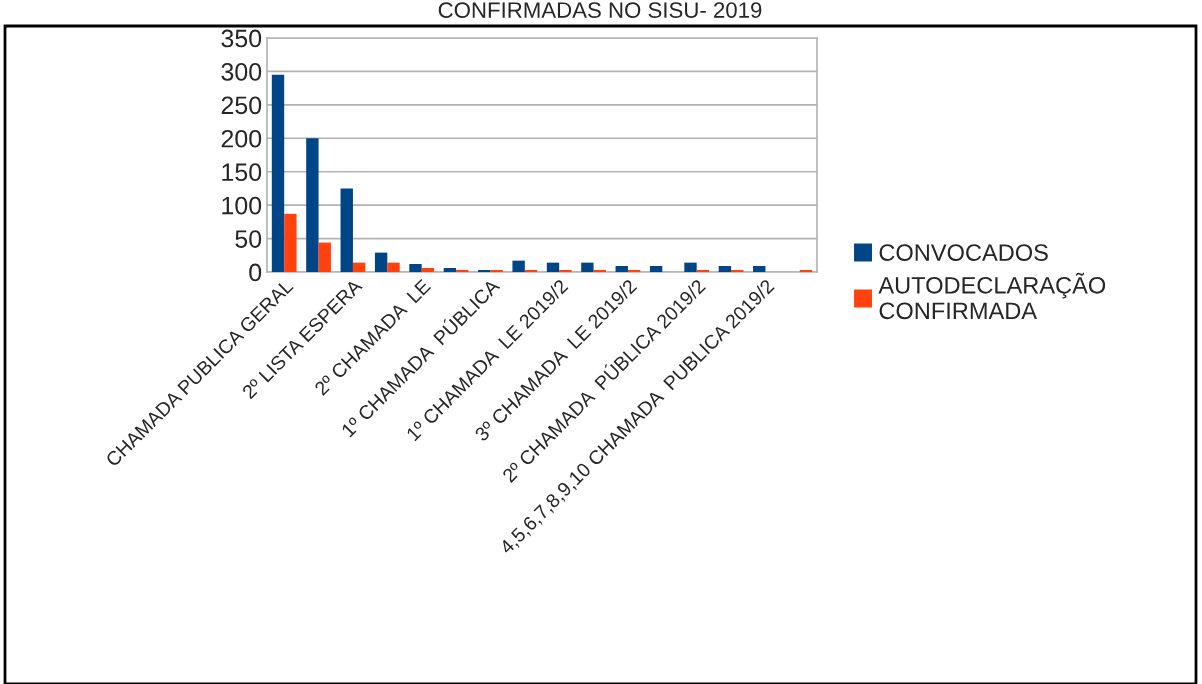 This screenshot has width=1202, height=684. I want to click on y-tick-label: 150, so click(242, 172).